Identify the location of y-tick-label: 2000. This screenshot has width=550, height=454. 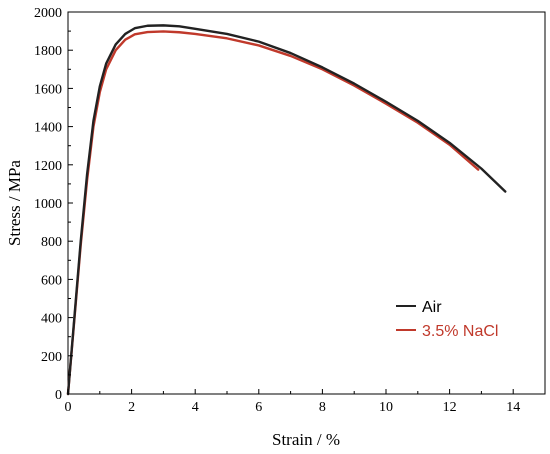
(48, 13).